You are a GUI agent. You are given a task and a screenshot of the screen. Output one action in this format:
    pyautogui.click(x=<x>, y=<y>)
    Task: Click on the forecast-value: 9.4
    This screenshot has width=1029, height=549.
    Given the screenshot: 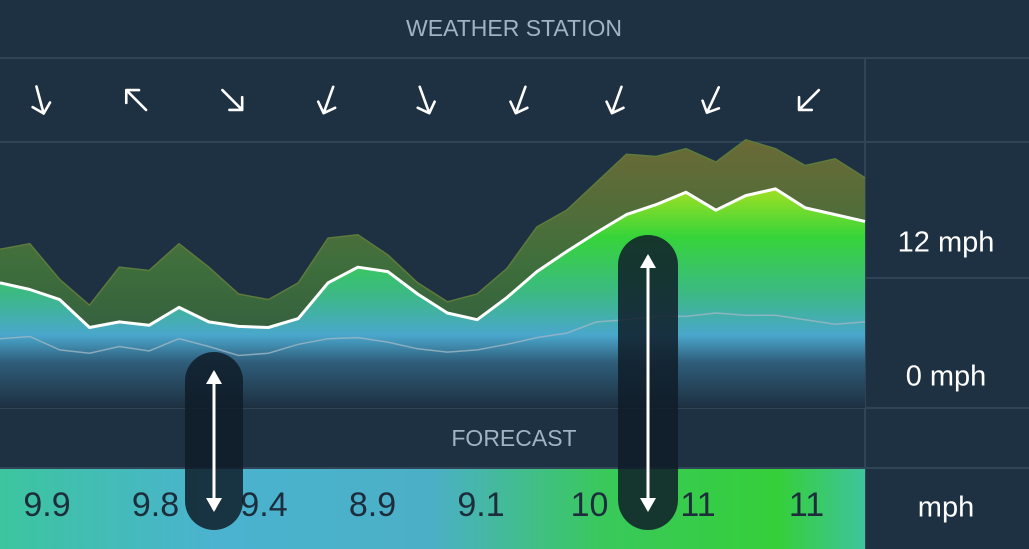 What is the action you would take?
    pyautogui.click(x=263, y=505)
    